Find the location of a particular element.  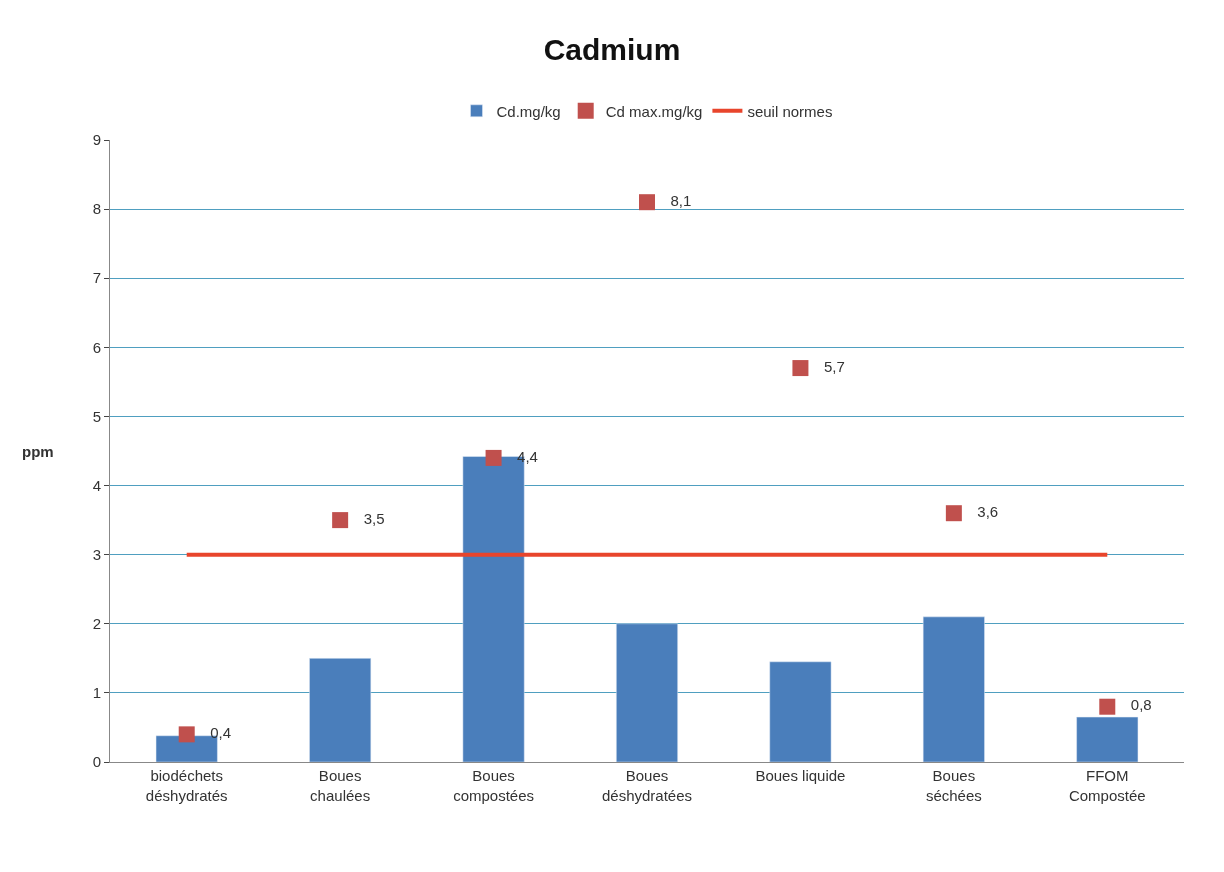

data-label: 4,4 is located at coordinates (521, 456).